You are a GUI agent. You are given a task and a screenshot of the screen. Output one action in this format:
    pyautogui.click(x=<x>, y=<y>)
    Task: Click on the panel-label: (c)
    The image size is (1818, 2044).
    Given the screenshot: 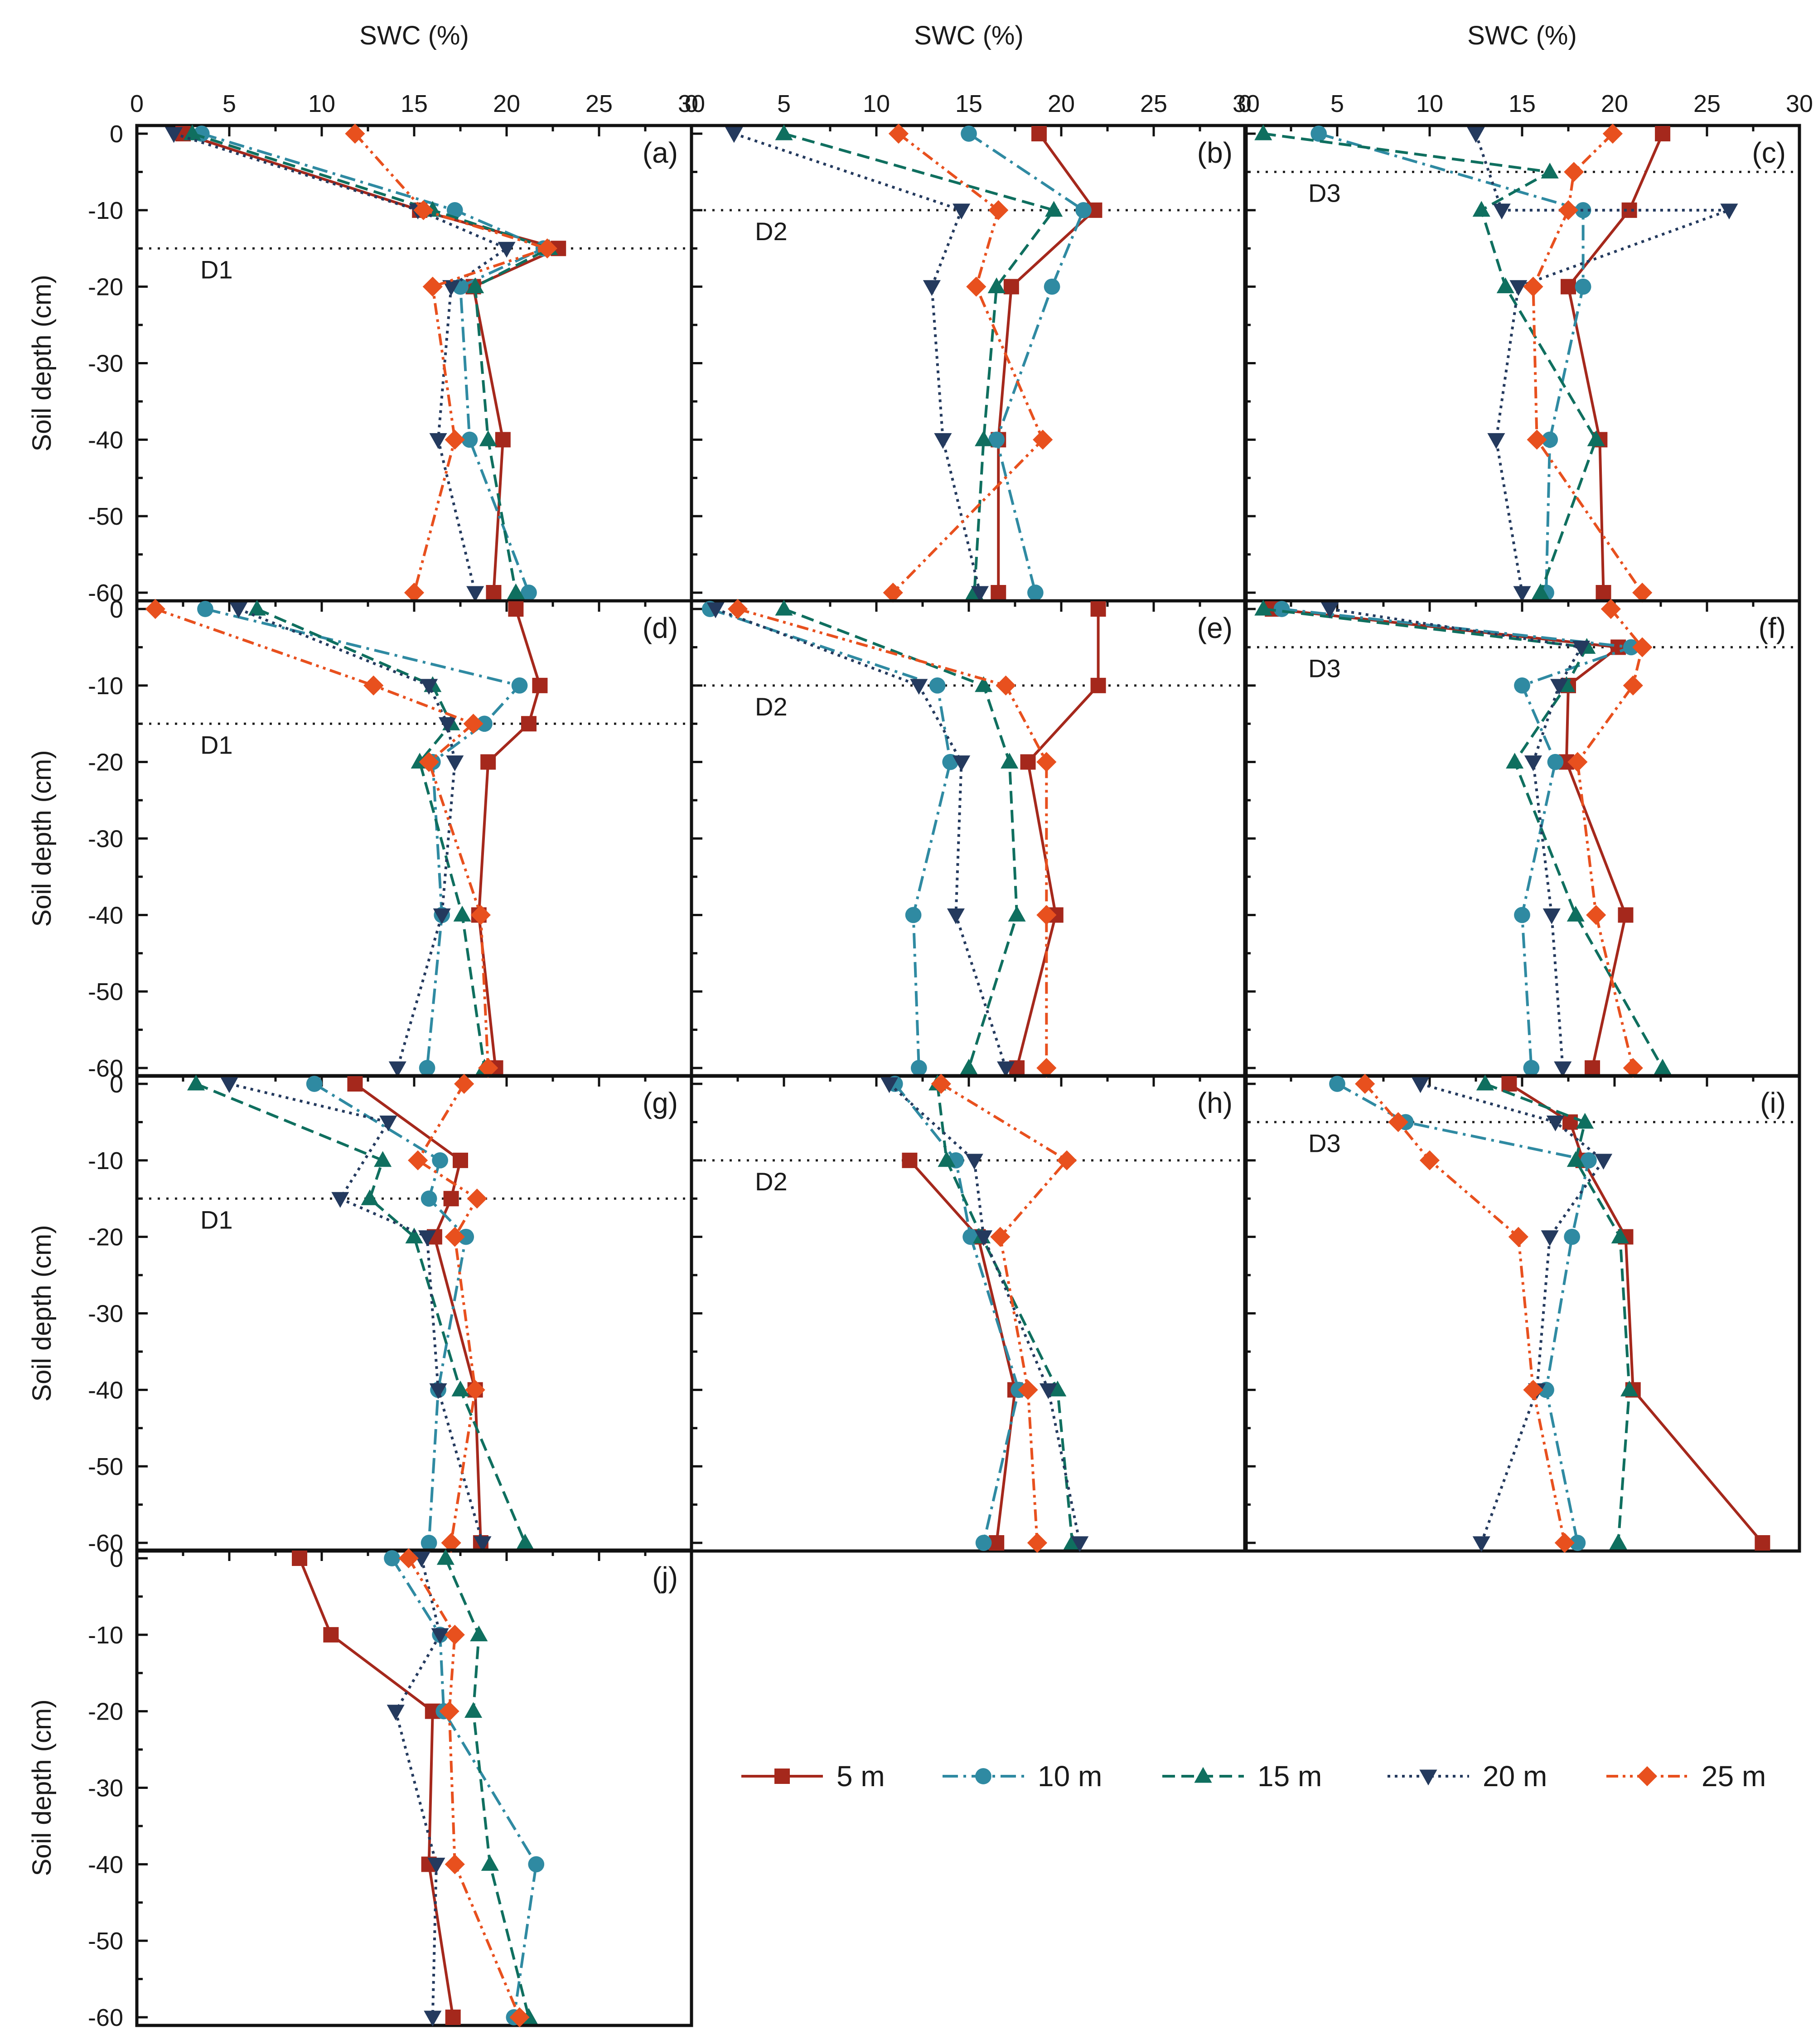 What is the action you would take?
    pyautogui.click(x=1769, y=152)
    